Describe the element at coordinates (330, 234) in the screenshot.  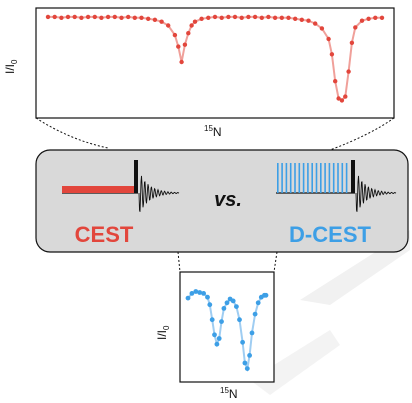
I see `dcest-label: D-CEST` at that location.